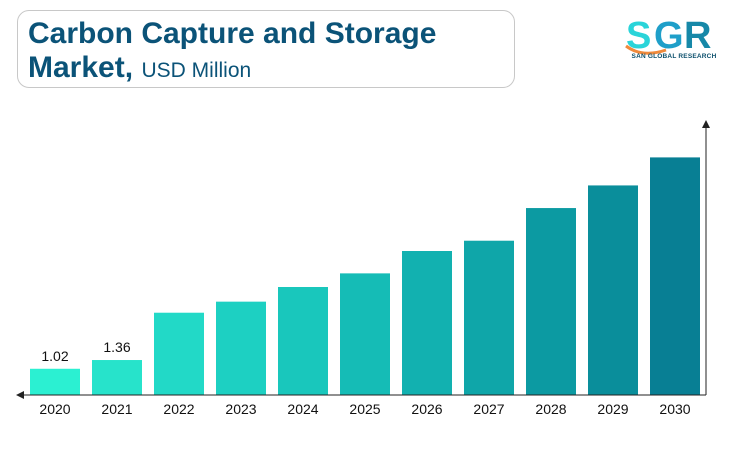 This screenshot has height=450, width=735. Describe the element at coordinates (20, 395) in the screenshot. I see `x-axis-arrow-icon` at that location.